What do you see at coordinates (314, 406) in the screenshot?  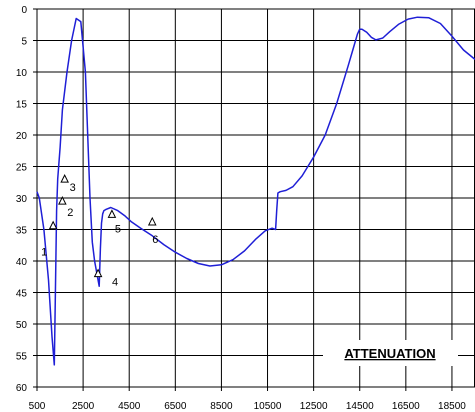 I see `x-tick-label: 12500` at bounding box center [314, 406].